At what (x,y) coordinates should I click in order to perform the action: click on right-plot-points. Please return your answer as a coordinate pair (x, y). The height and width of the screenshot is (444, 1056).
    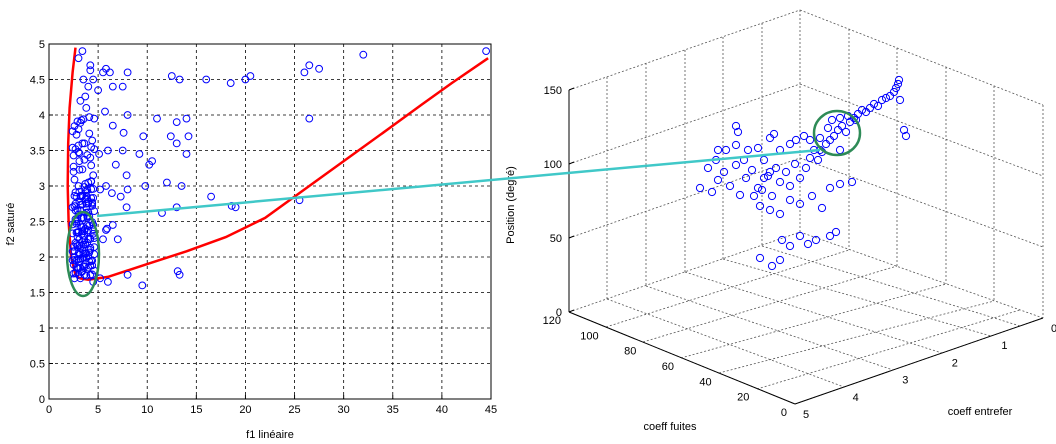
    Looking at the image, I should click on (803, 173).